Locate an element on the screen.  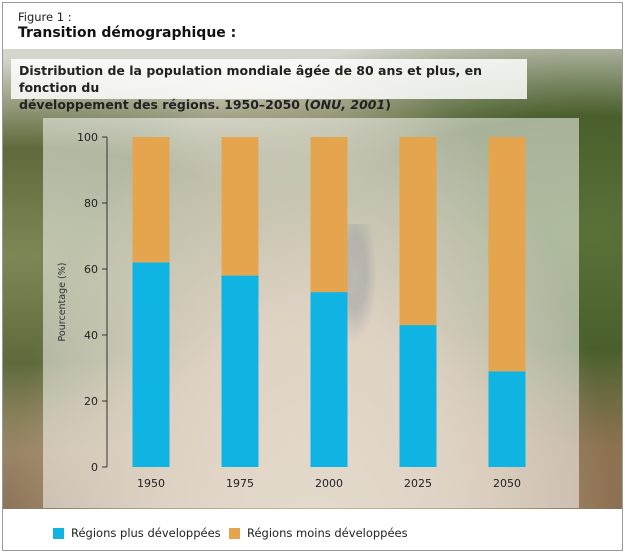
bar-2025-less-developed is located at coordinates (418, 231).